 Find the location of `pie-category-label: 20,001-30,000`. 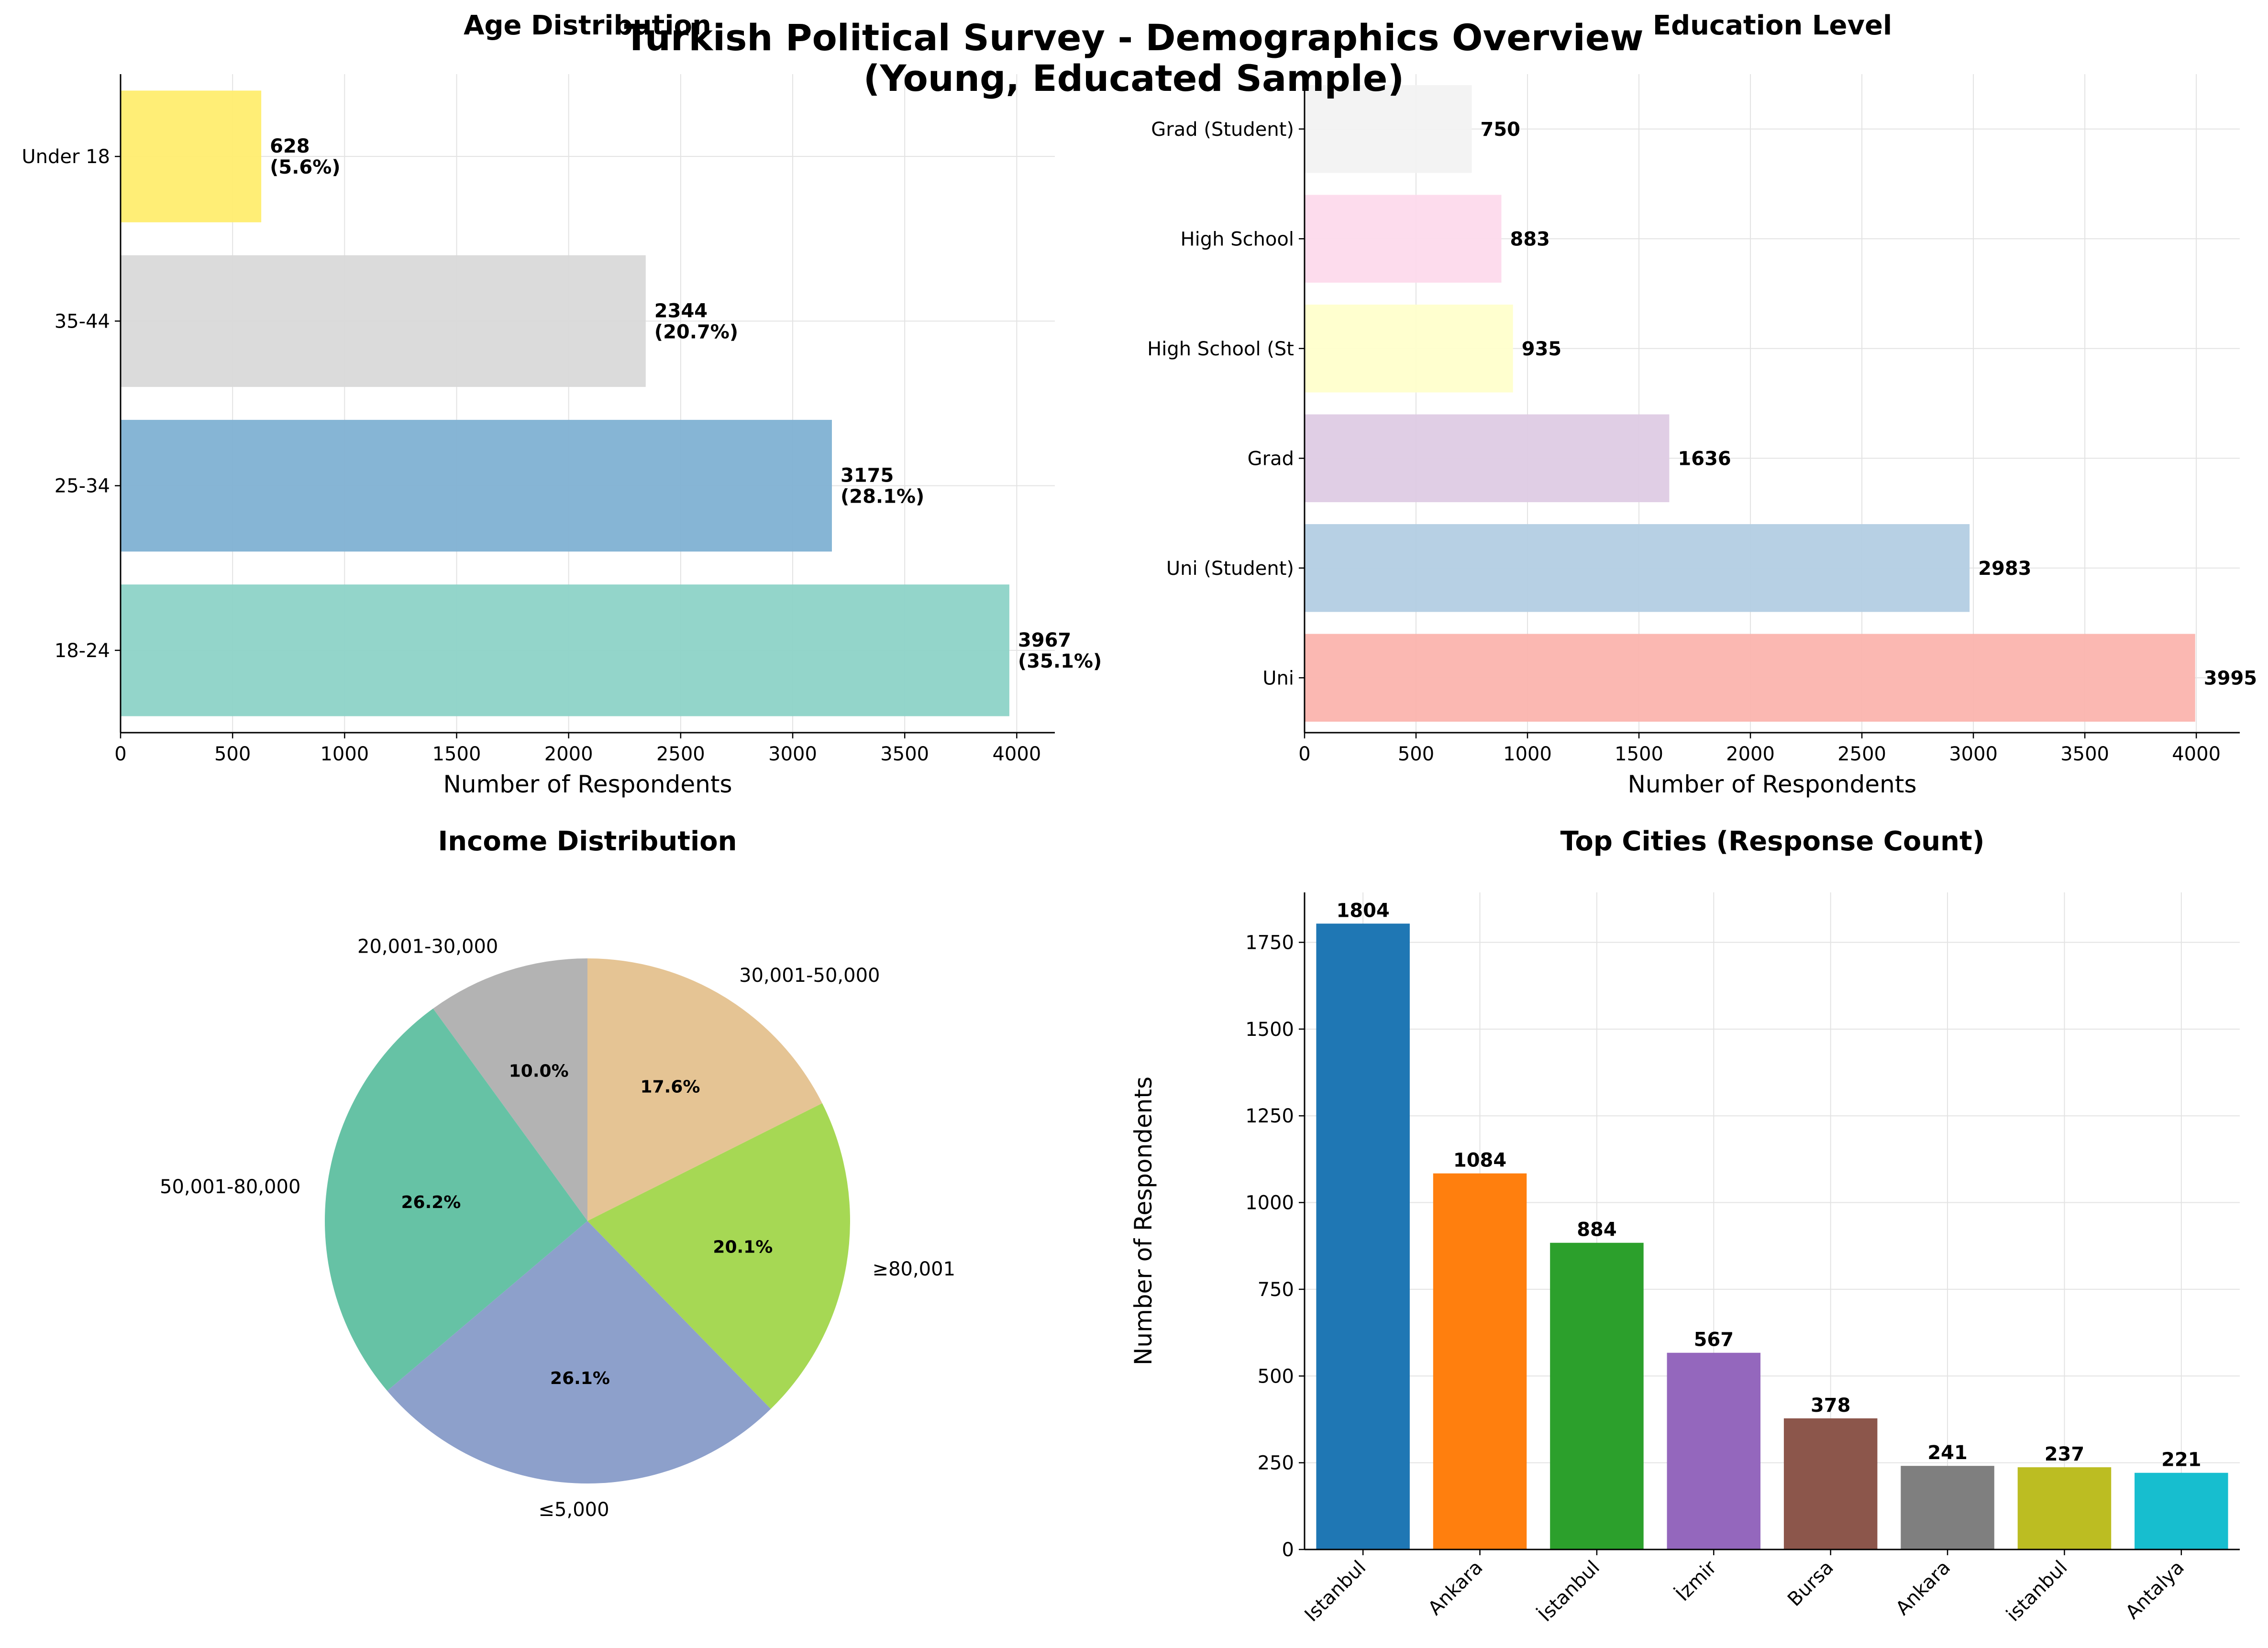

pie-category-label: 20,001-30,000 is located at coordinates (427, 947).